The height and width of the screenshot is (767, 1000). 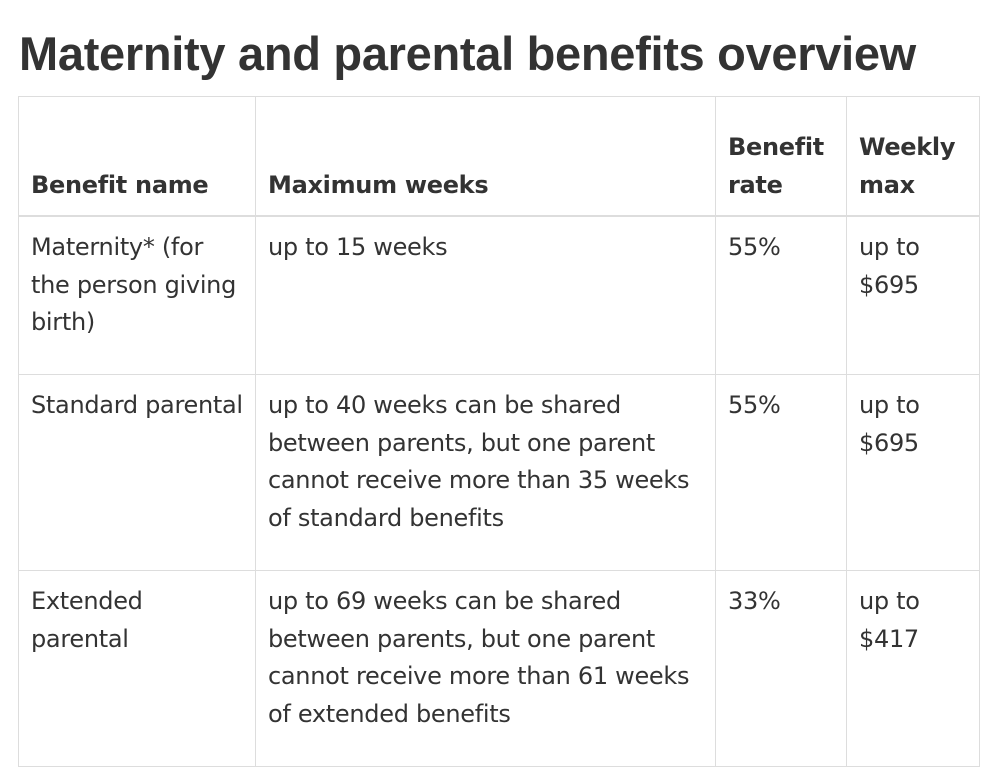 I want to click on header-weekly-max: Weekly max, so click(x=913, y=156).